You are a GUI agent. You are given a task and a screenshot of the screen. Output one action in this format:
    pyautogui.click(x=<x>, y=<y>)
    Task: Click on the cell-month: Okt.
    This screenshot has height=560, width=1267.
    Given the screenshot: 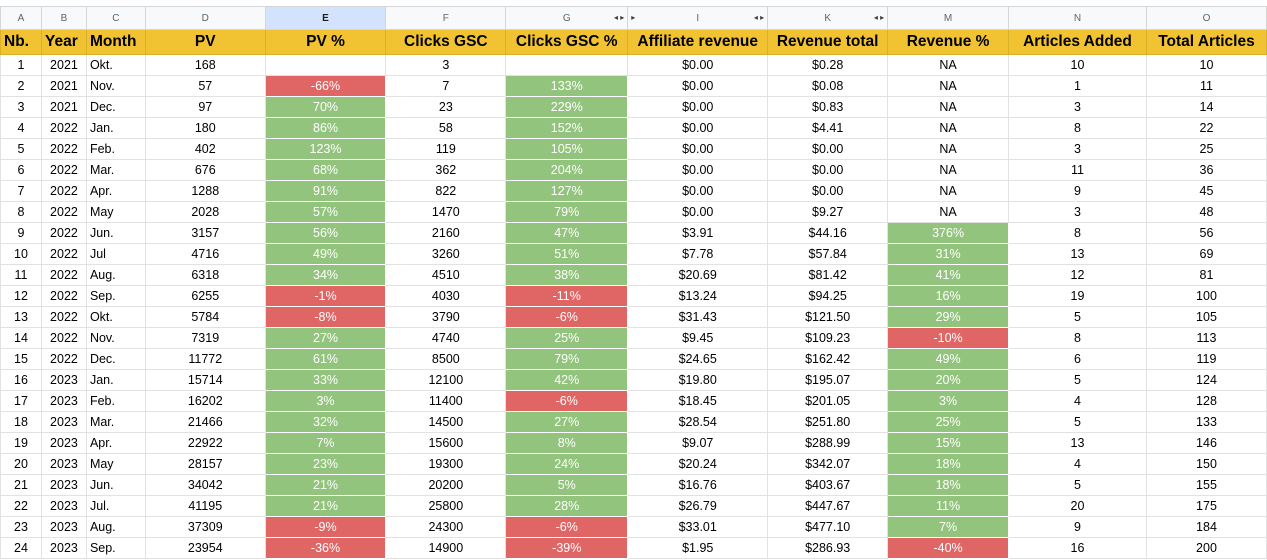 What is the action you would take?
    pyautogui.click(x=115, y=317)
    